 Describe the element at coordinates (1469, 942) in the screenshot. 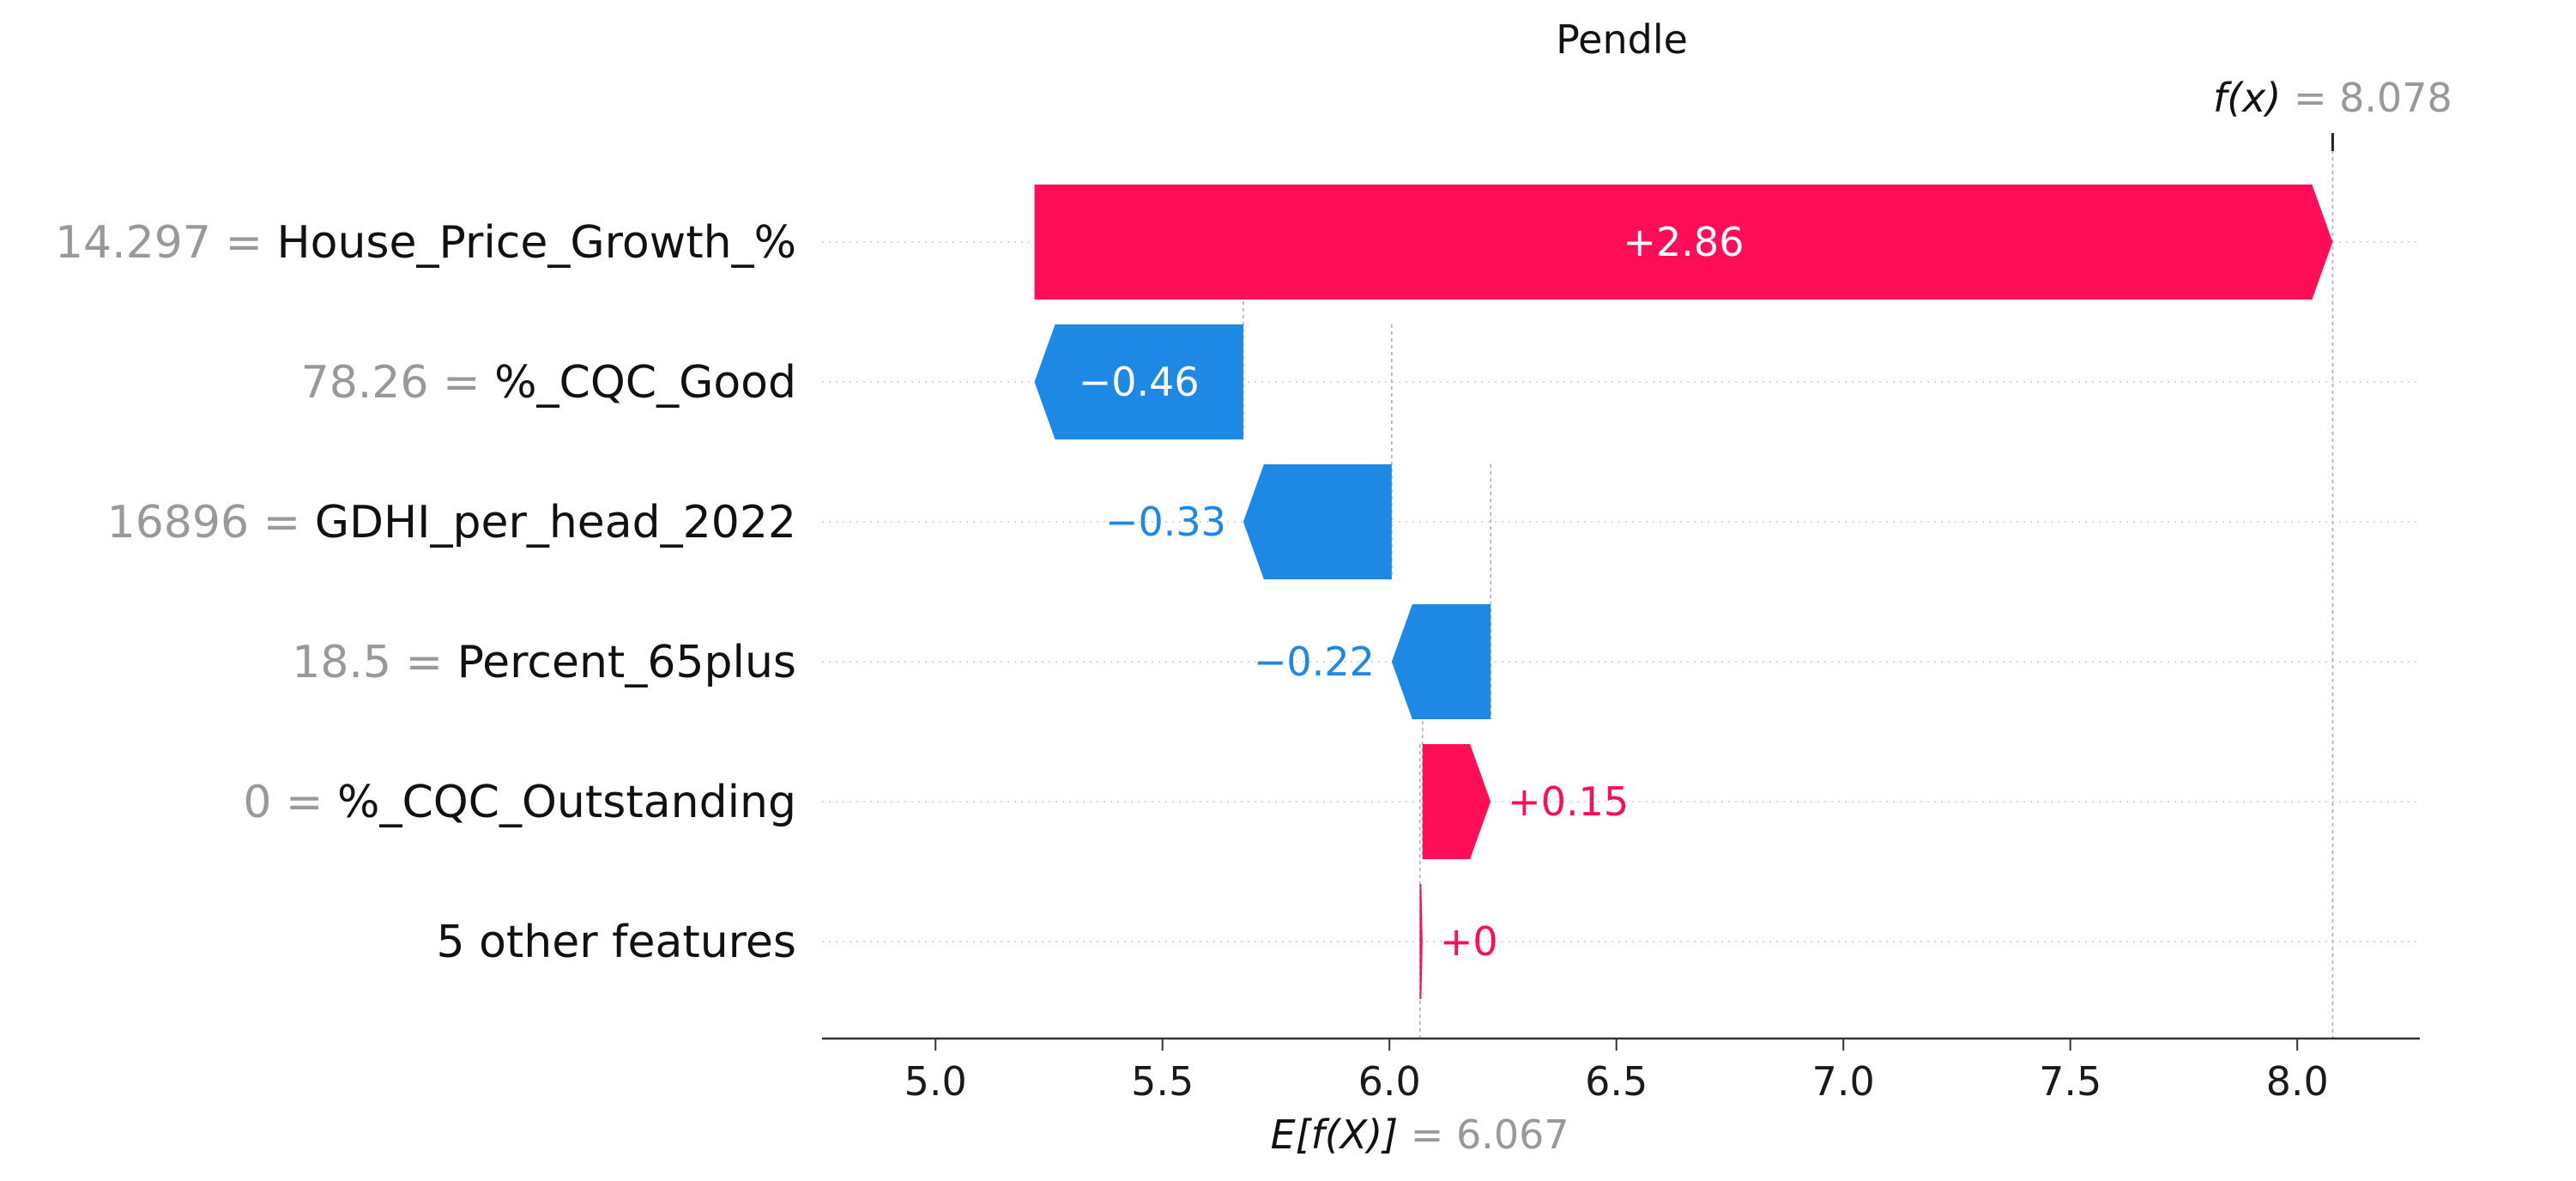

I see `bar-value-label: +0` at that location.